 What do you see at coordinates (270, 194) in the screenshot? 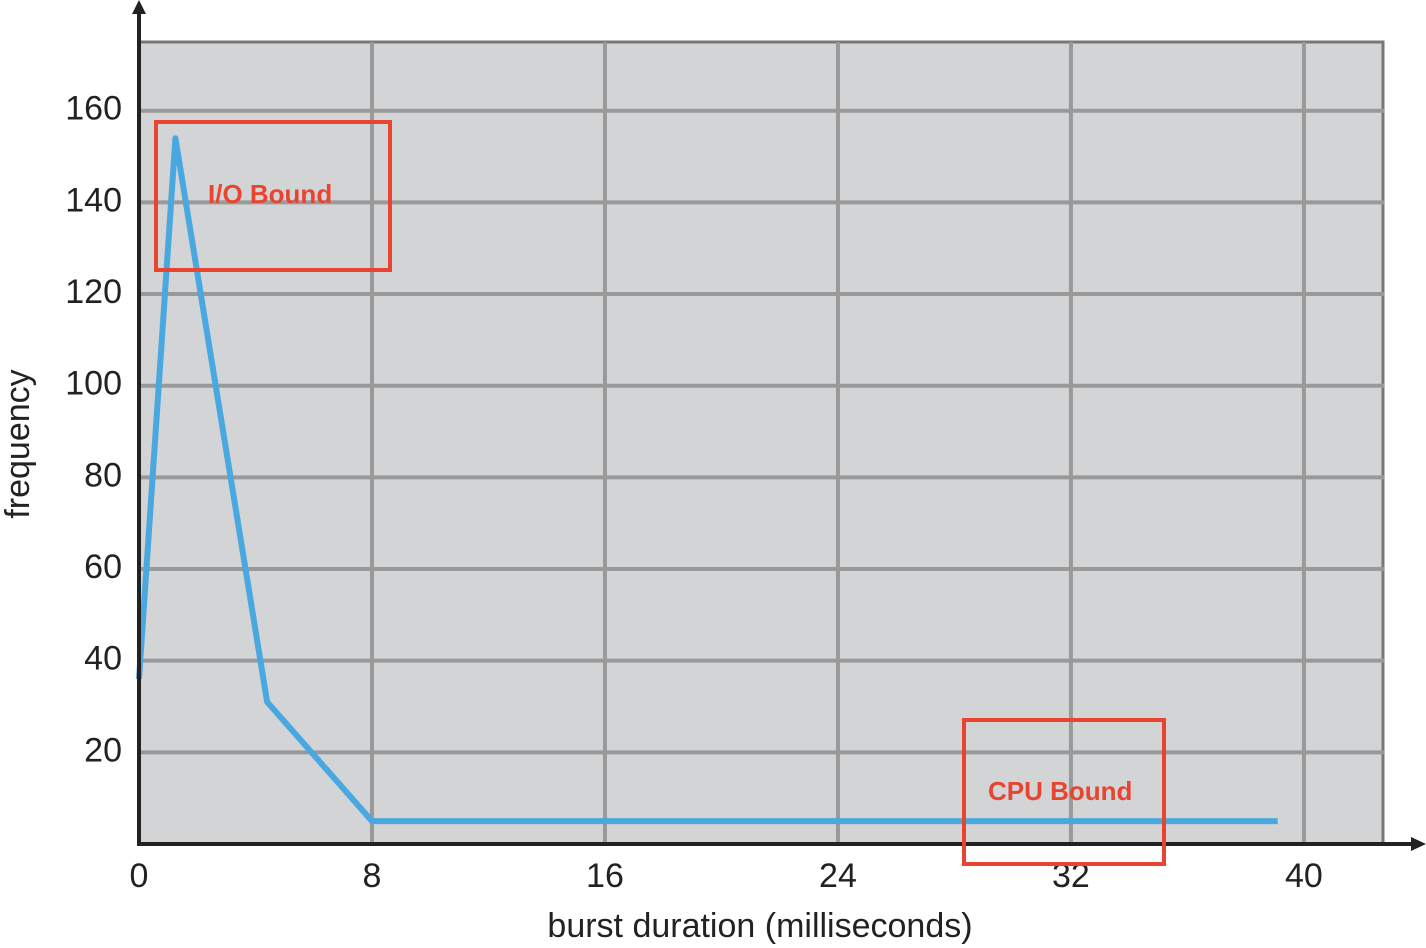
I see `annotation: I/O Bound` at bounding box center [270, 194].